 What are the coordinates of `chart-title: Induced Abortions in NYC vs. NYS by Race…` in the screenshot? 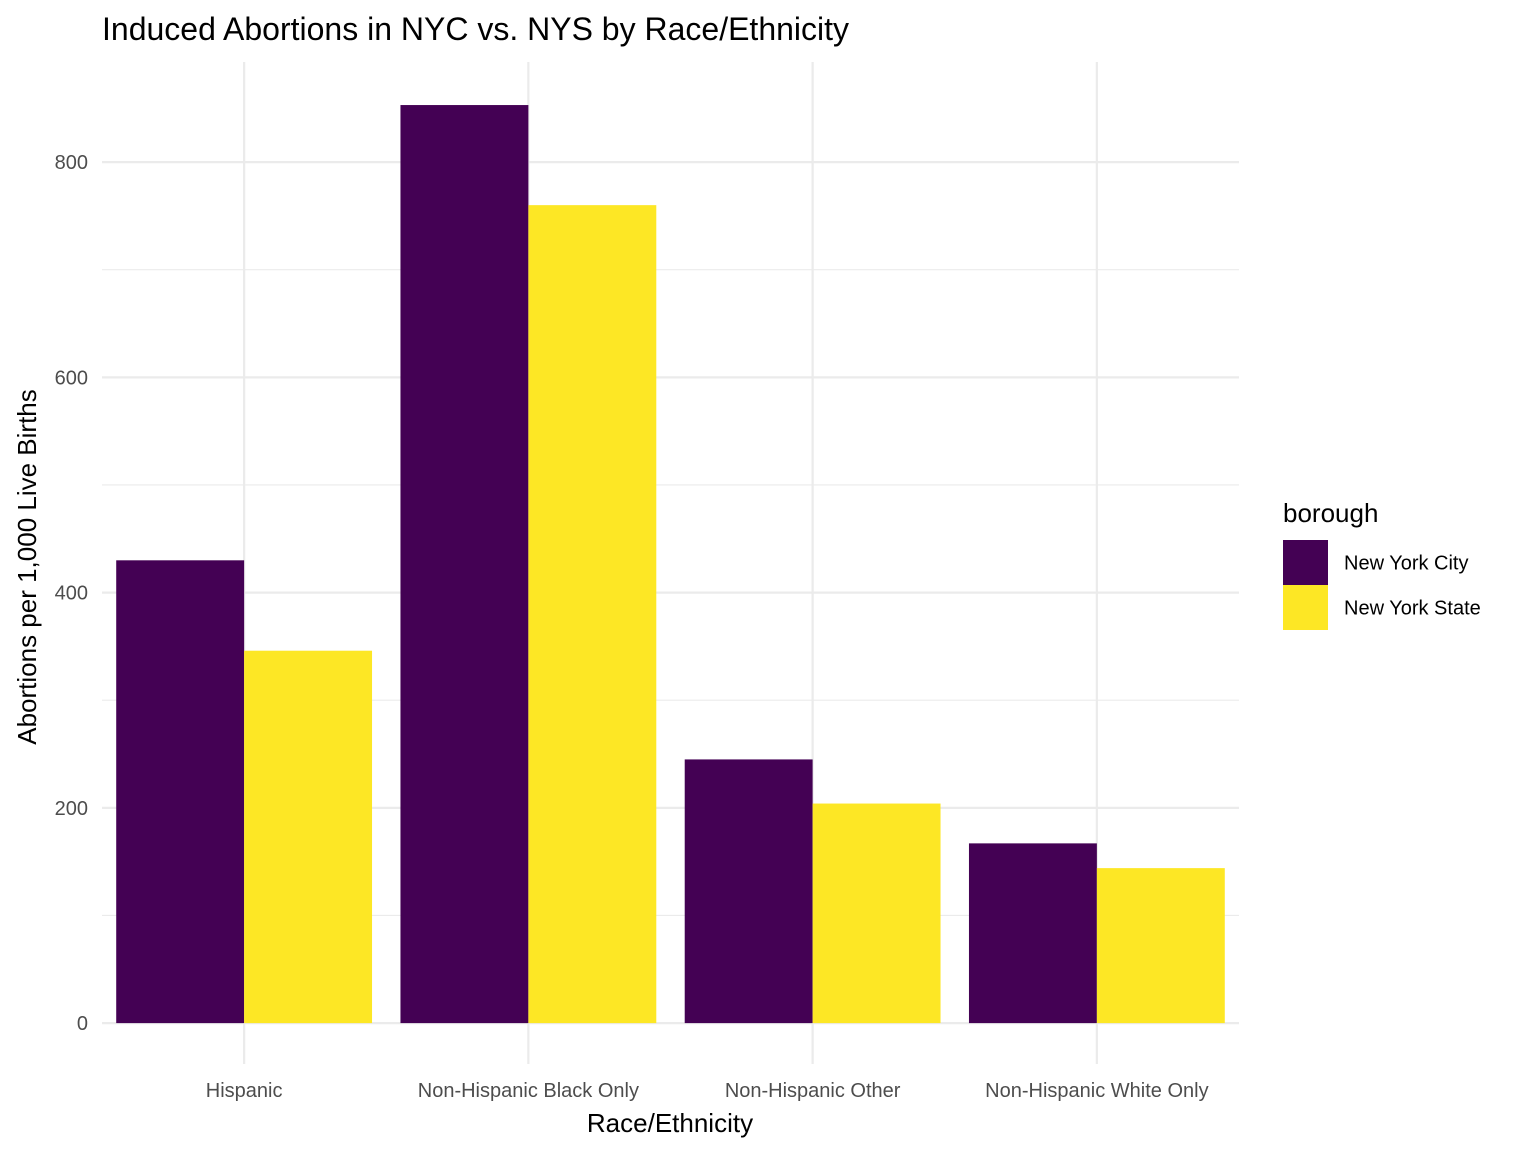 It's located at (475, 29).